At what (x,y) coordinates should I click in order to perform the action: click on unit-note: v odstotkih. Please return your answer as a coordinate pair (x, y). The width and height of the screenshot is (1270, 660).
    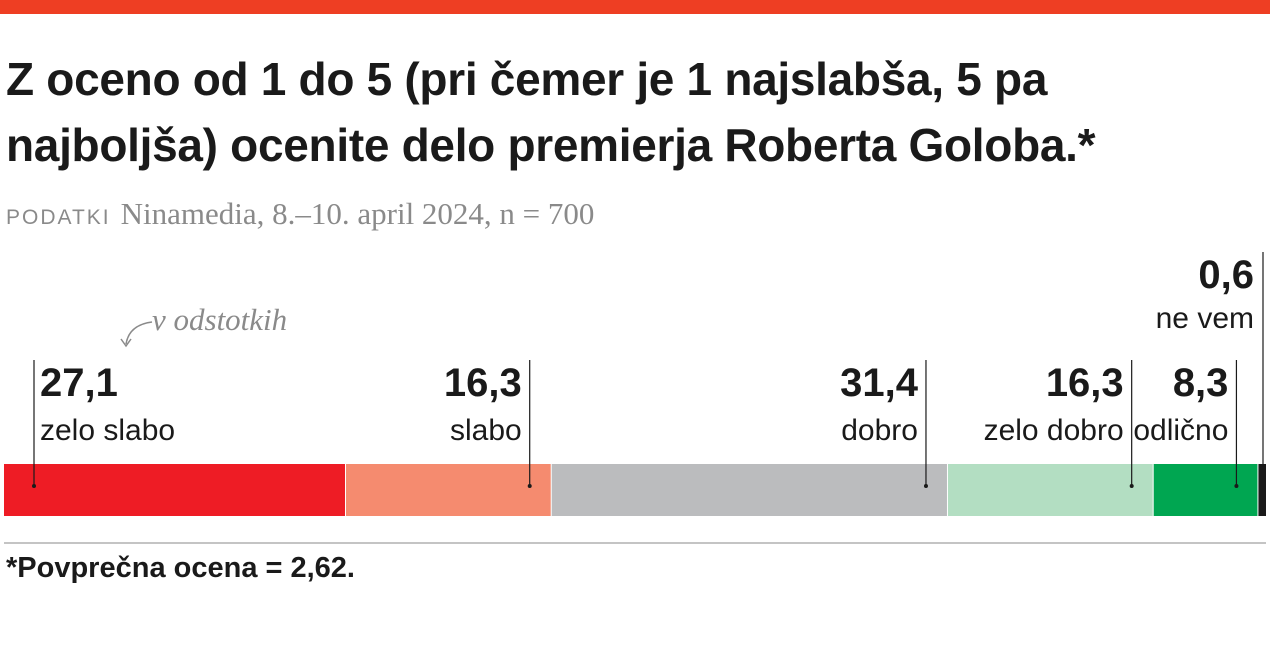
    Looking at the image, I should click on (220, 319).